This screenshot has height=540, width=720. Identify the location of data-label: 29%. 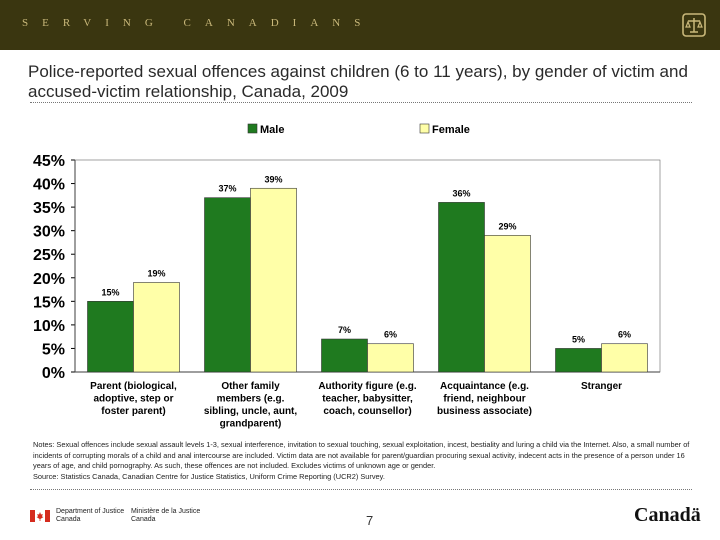
(507, 226).